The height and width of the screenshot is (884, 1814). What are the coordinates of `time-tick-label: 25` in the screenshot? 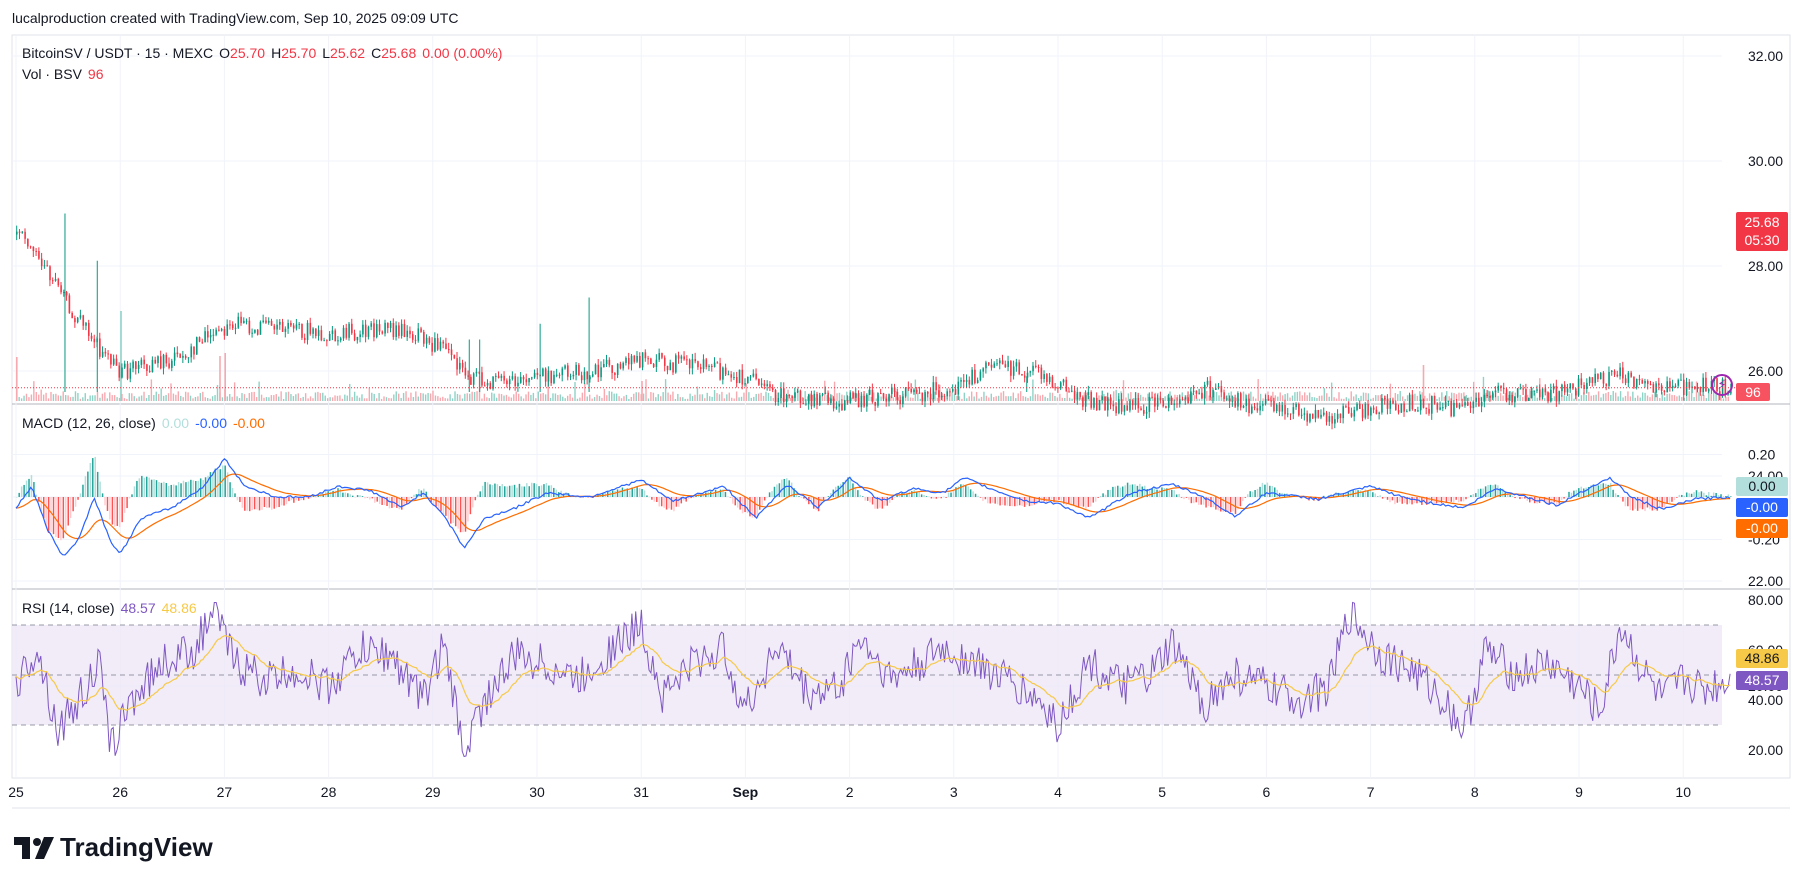 It's located at (16, 792).